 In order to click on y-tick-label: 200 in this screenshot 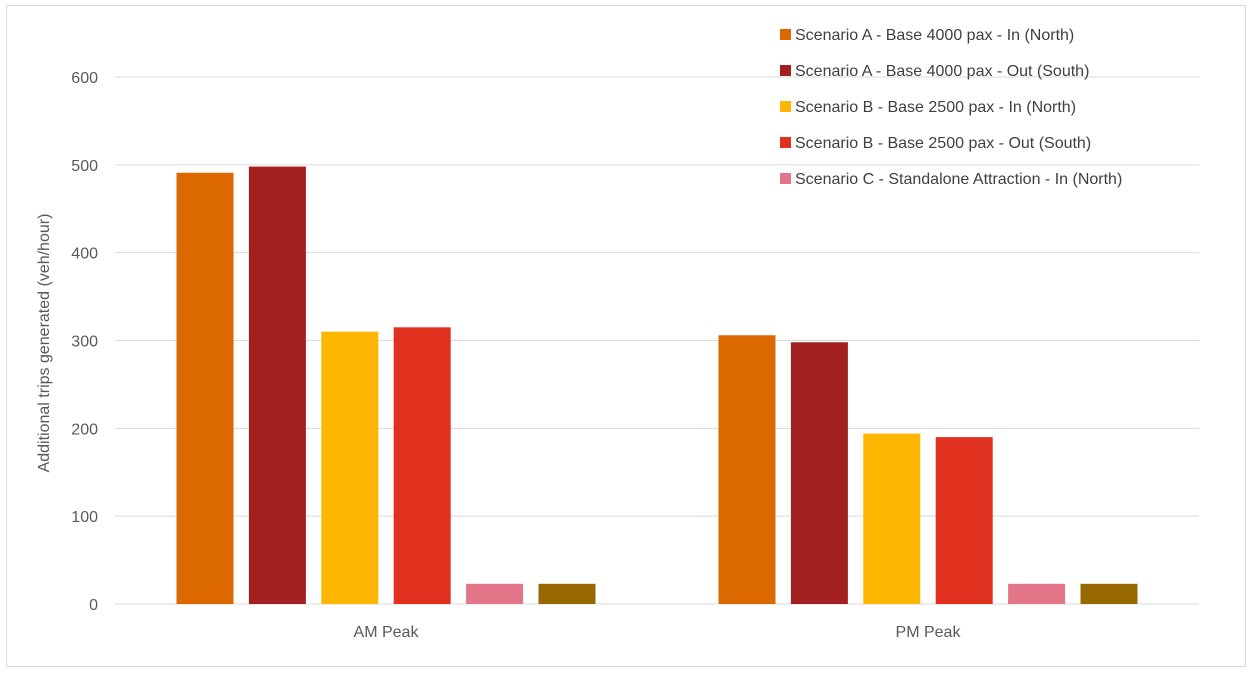, I will do `click(84, 429)`.